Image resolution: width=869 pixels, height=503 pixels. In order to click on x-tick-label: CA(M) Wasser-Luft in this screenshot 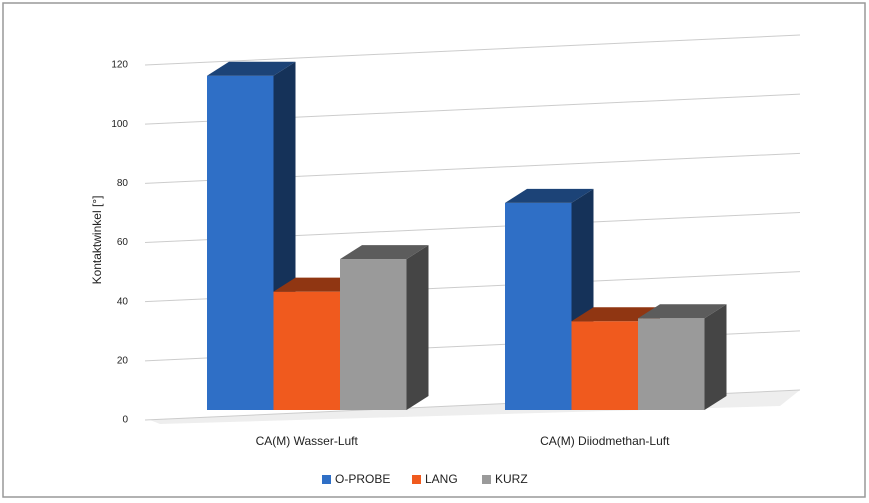, I will do `click(307, 441)`.